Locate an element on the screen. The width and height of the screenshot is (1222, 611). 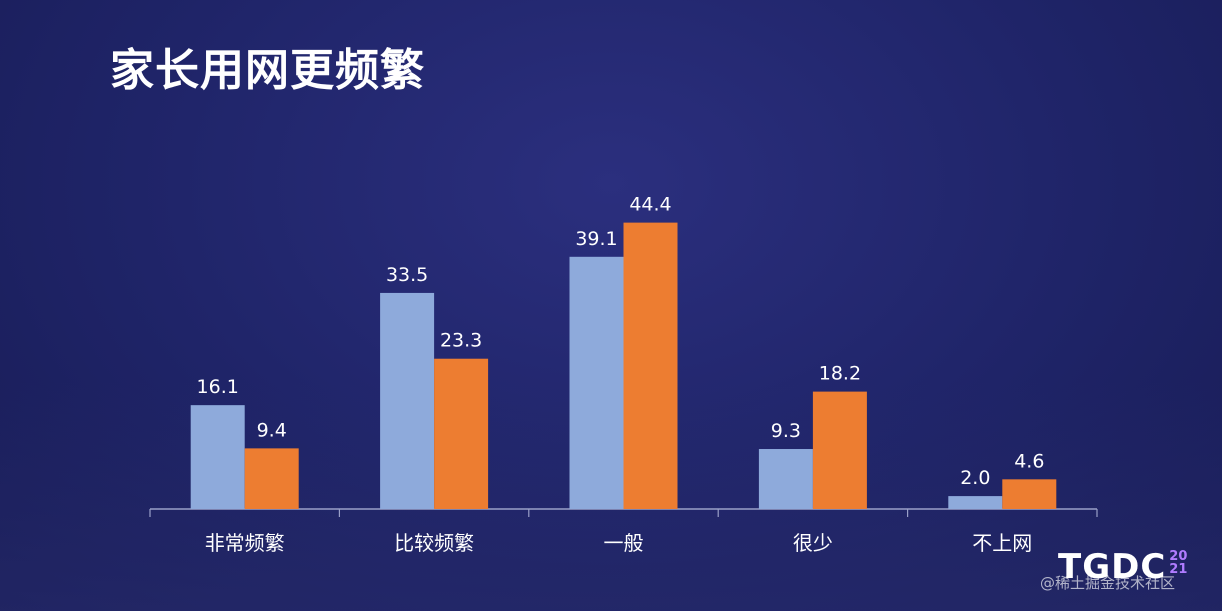
logo-year-bottom: 21 is located at coordinates (1178, 569).